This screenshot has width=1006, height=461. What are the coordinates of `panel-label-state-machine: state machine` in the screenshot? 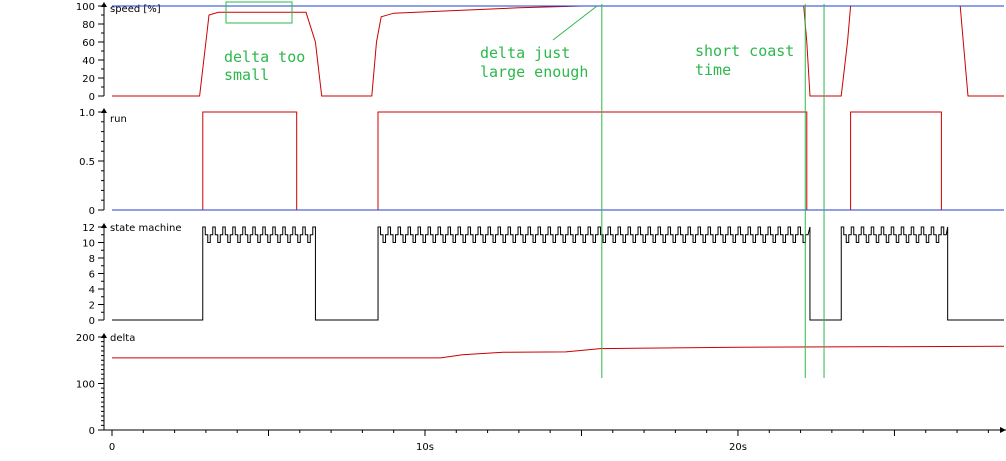 It's located at (145, 228).